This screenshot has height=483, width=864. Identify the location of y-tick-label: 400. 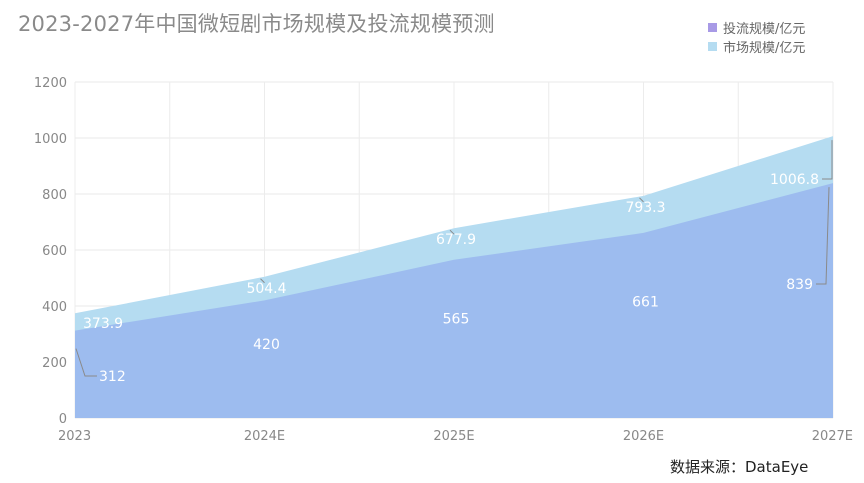
(54, 307).